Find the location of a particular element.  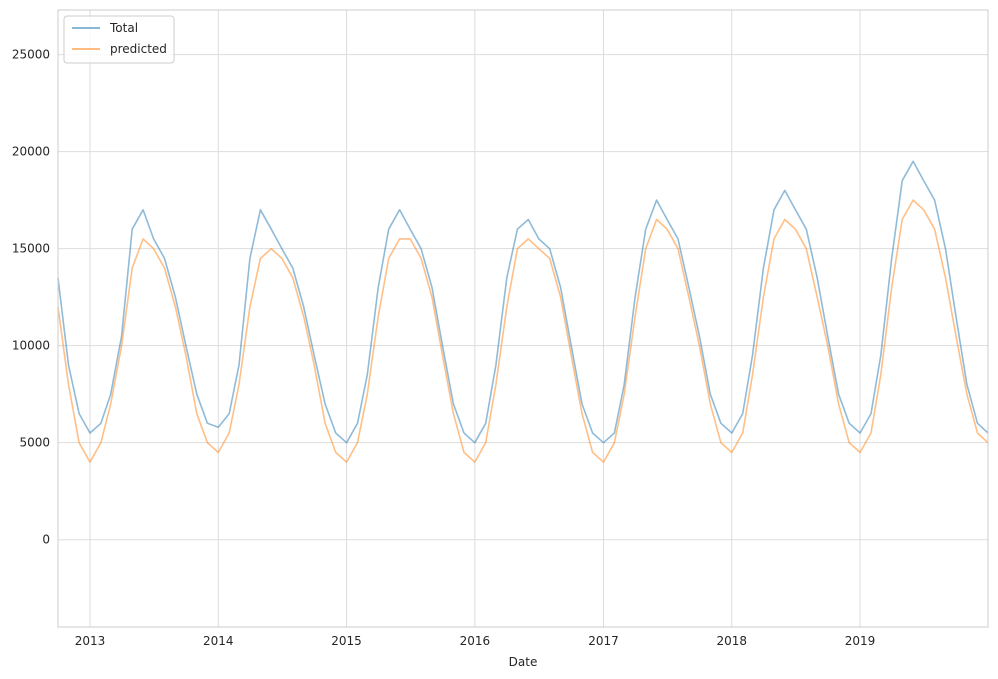

legend-label-total: Total is located at coordinates (123, 28).